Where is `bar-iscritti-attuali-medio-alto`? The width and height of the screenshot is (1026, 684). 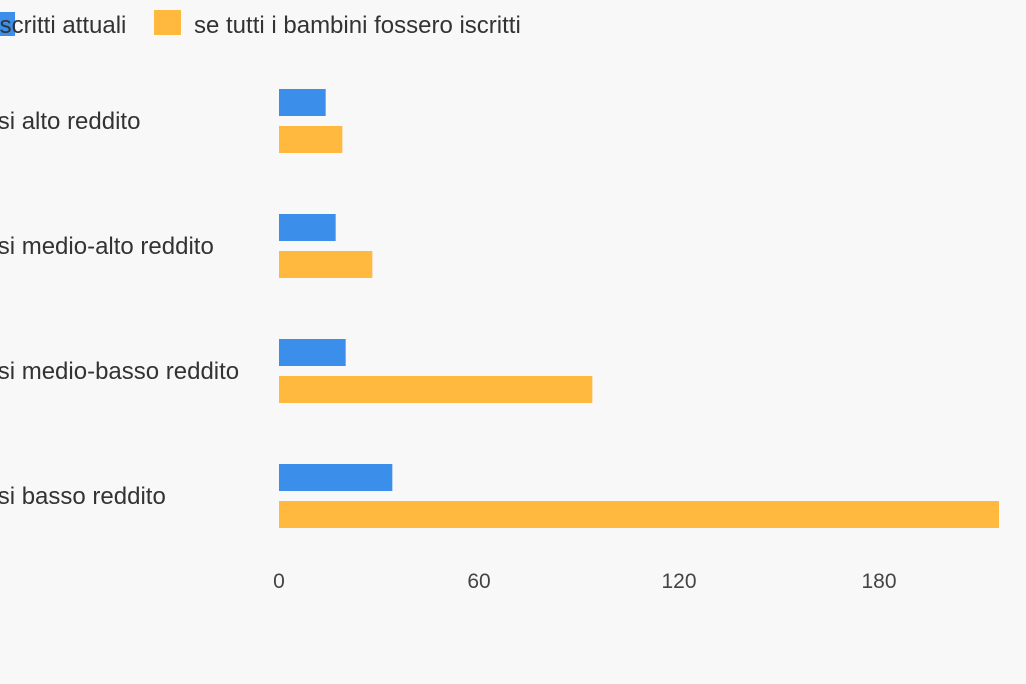
bar-iscritti-attuali-medio-alto is located at coordinates (307, 227).